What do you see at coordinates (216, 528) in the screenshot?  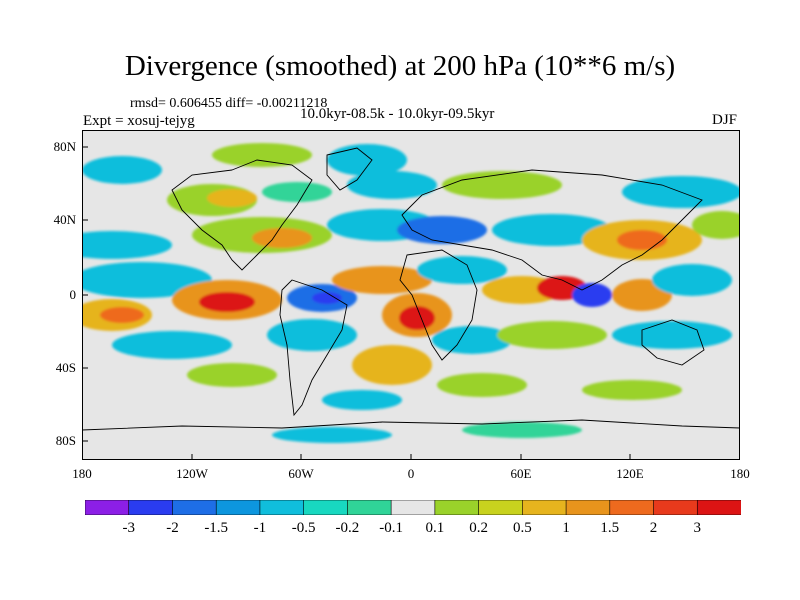 I see `colorbar-label: -1.5` at bounding box center [216, 528].